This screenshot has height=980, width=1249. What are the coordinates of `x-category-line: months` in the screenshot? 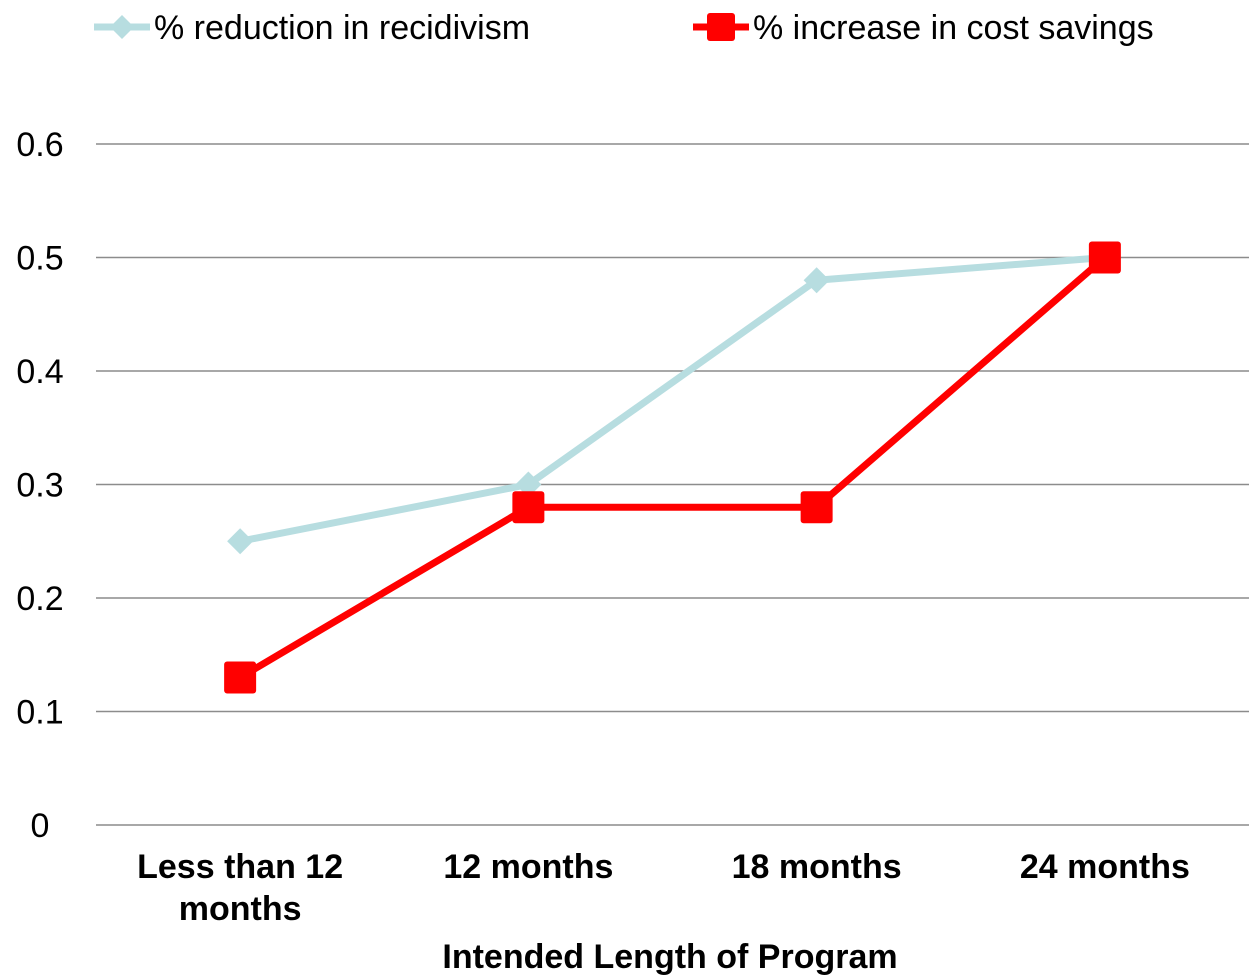 It's located at (240, 909).